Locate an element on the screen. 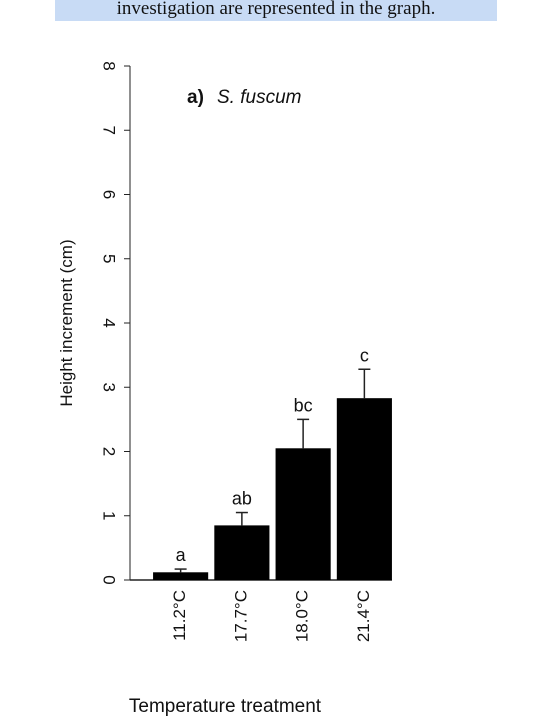 The width and height of the screenshot is (540, 722). y-tick-label: 0 is located at coordinates (109, 579).